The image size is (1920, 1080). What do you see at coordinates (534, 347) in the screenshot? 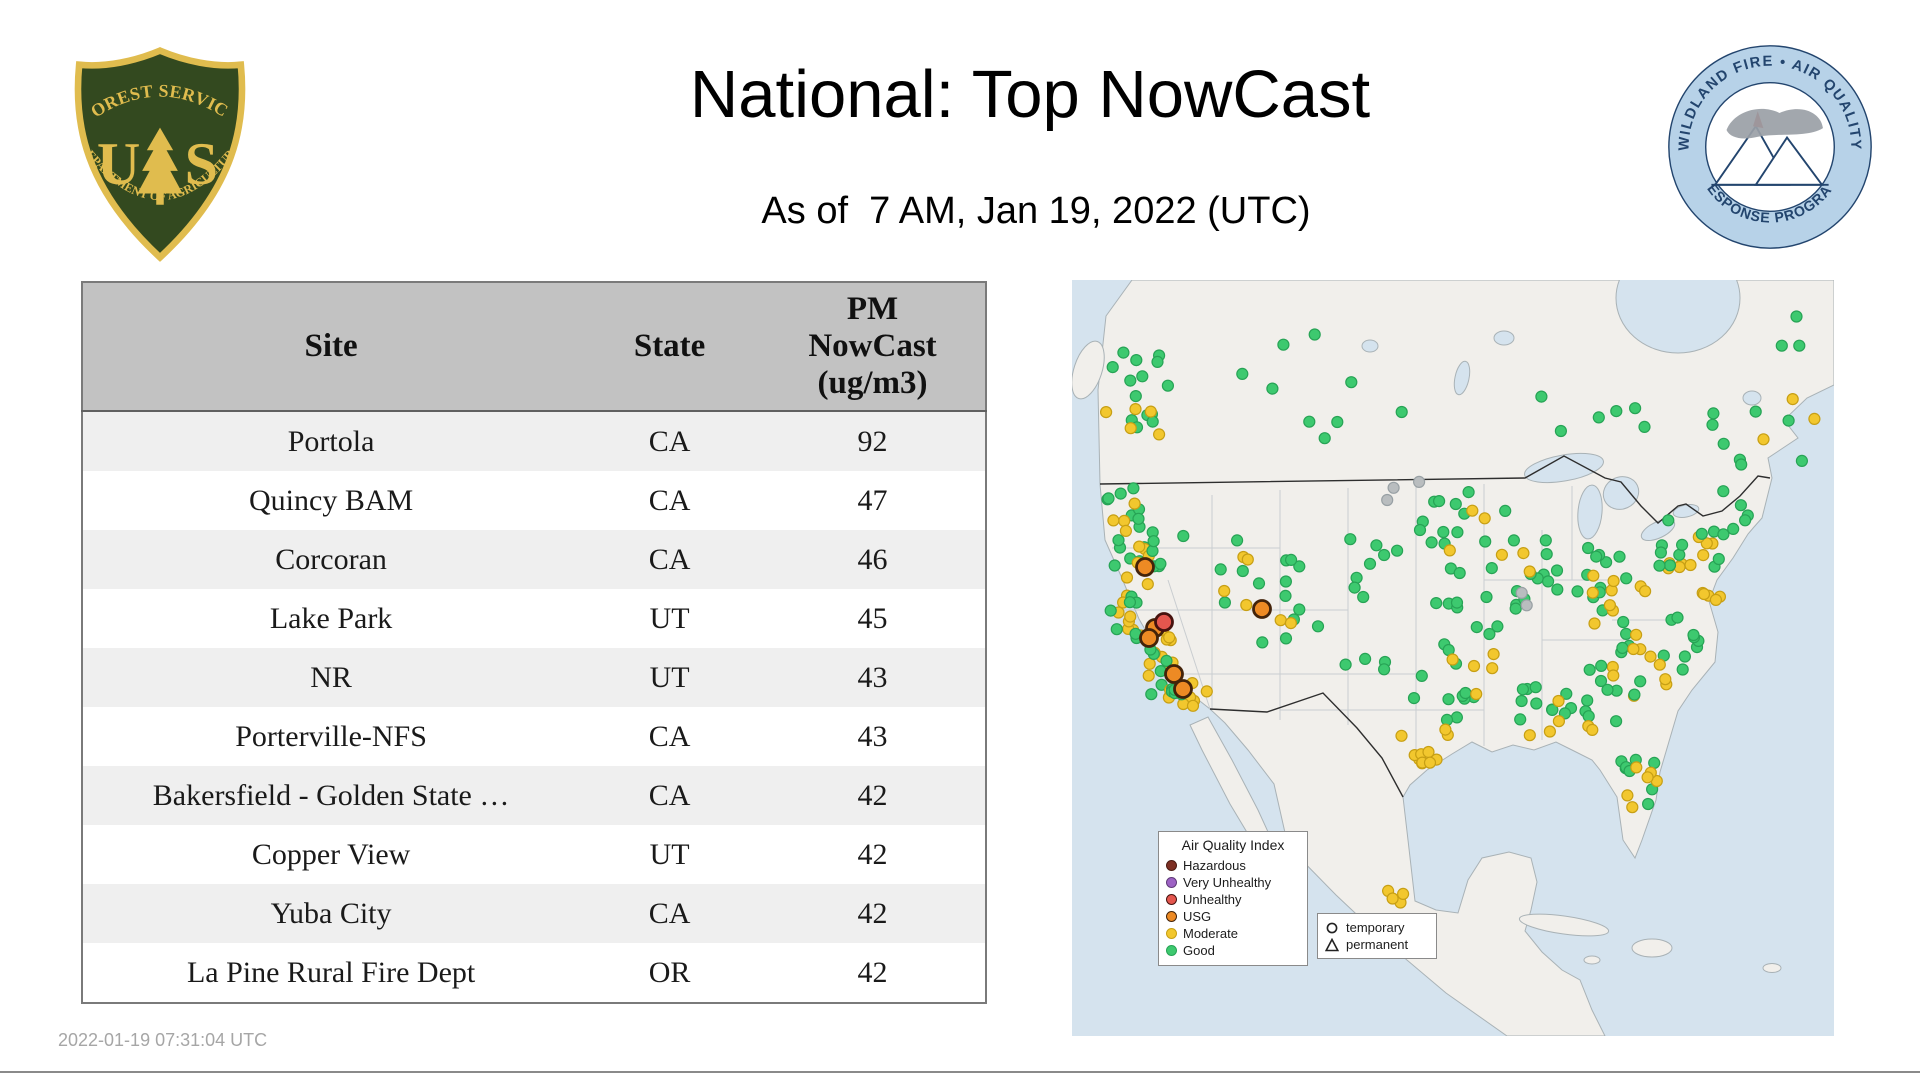
I see `table-header-row: Site State PM NowCast (ug/m3)` at bounding box center [534, 347].